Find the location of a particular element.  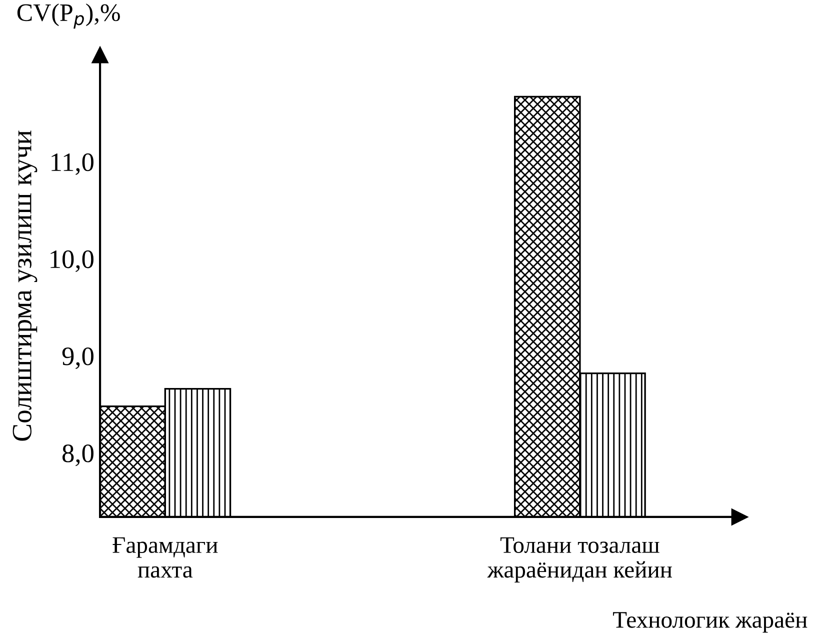

chart-title: CV(P$_{p}$),% is located at coordinates (68, 16).